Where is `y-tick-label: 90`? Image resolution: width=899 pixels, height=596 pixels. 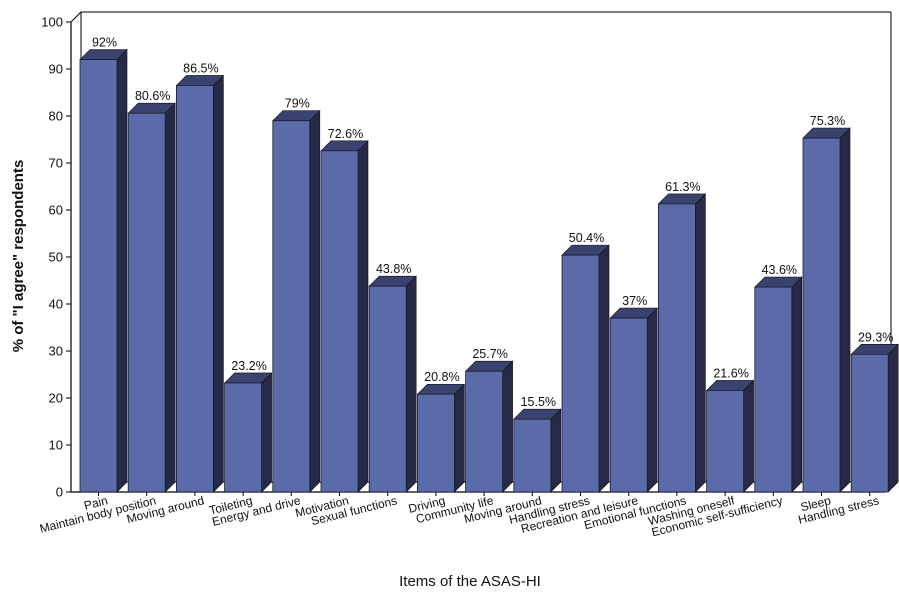
y-tick-label: 90 is located at coordinates (56, 69).